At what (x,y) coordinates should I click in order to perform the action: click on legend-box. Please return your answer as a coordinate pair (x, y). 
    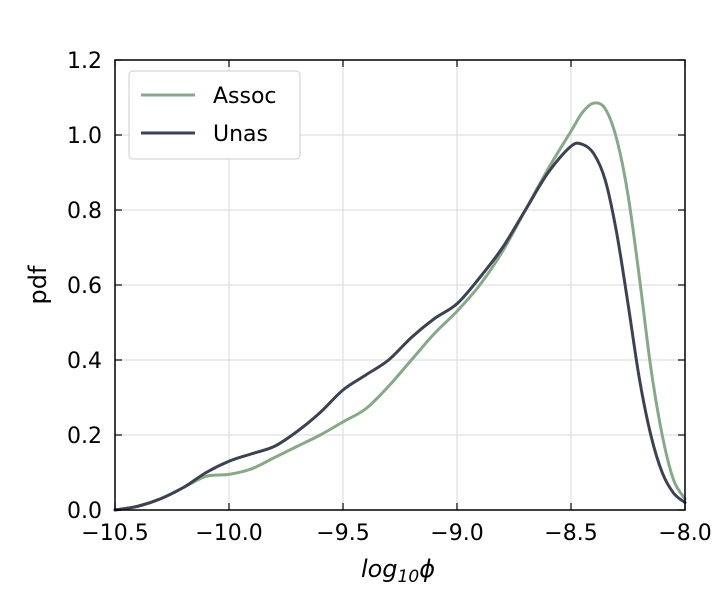
    Looking at the image, I should click on (214, 115).